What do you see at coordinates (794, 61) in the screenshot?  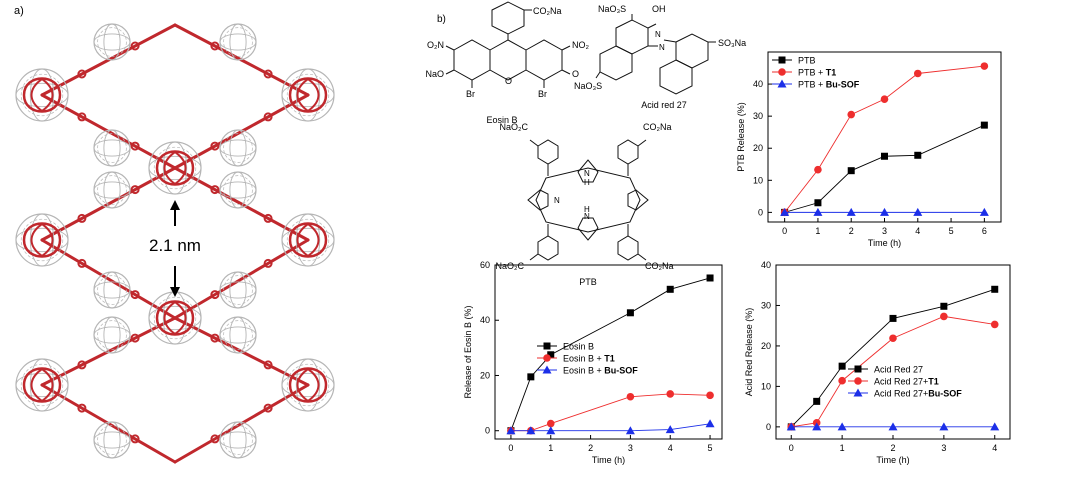 I see `legend-item: PTB` at bounding box center [794, 61].